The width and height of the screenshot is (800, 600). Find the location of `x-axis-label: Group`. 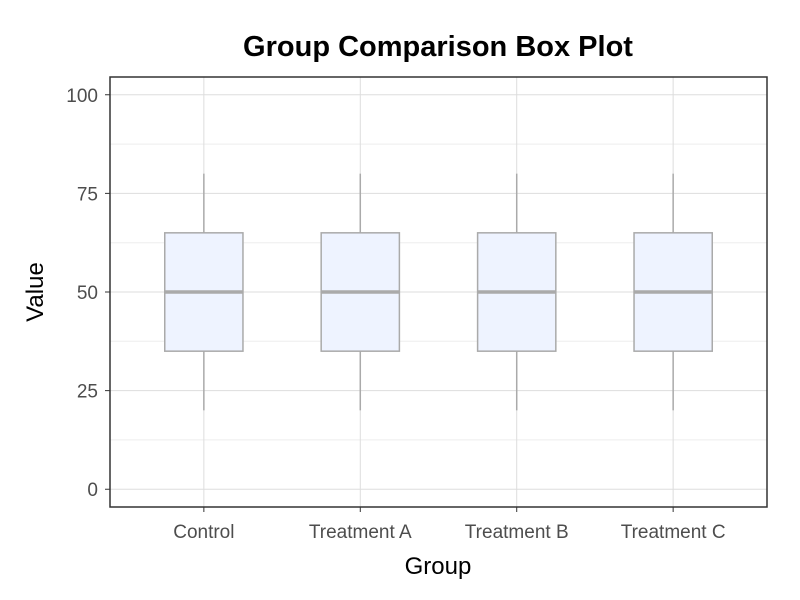

x-axis-label: Group is located at coordinates (438, 566).